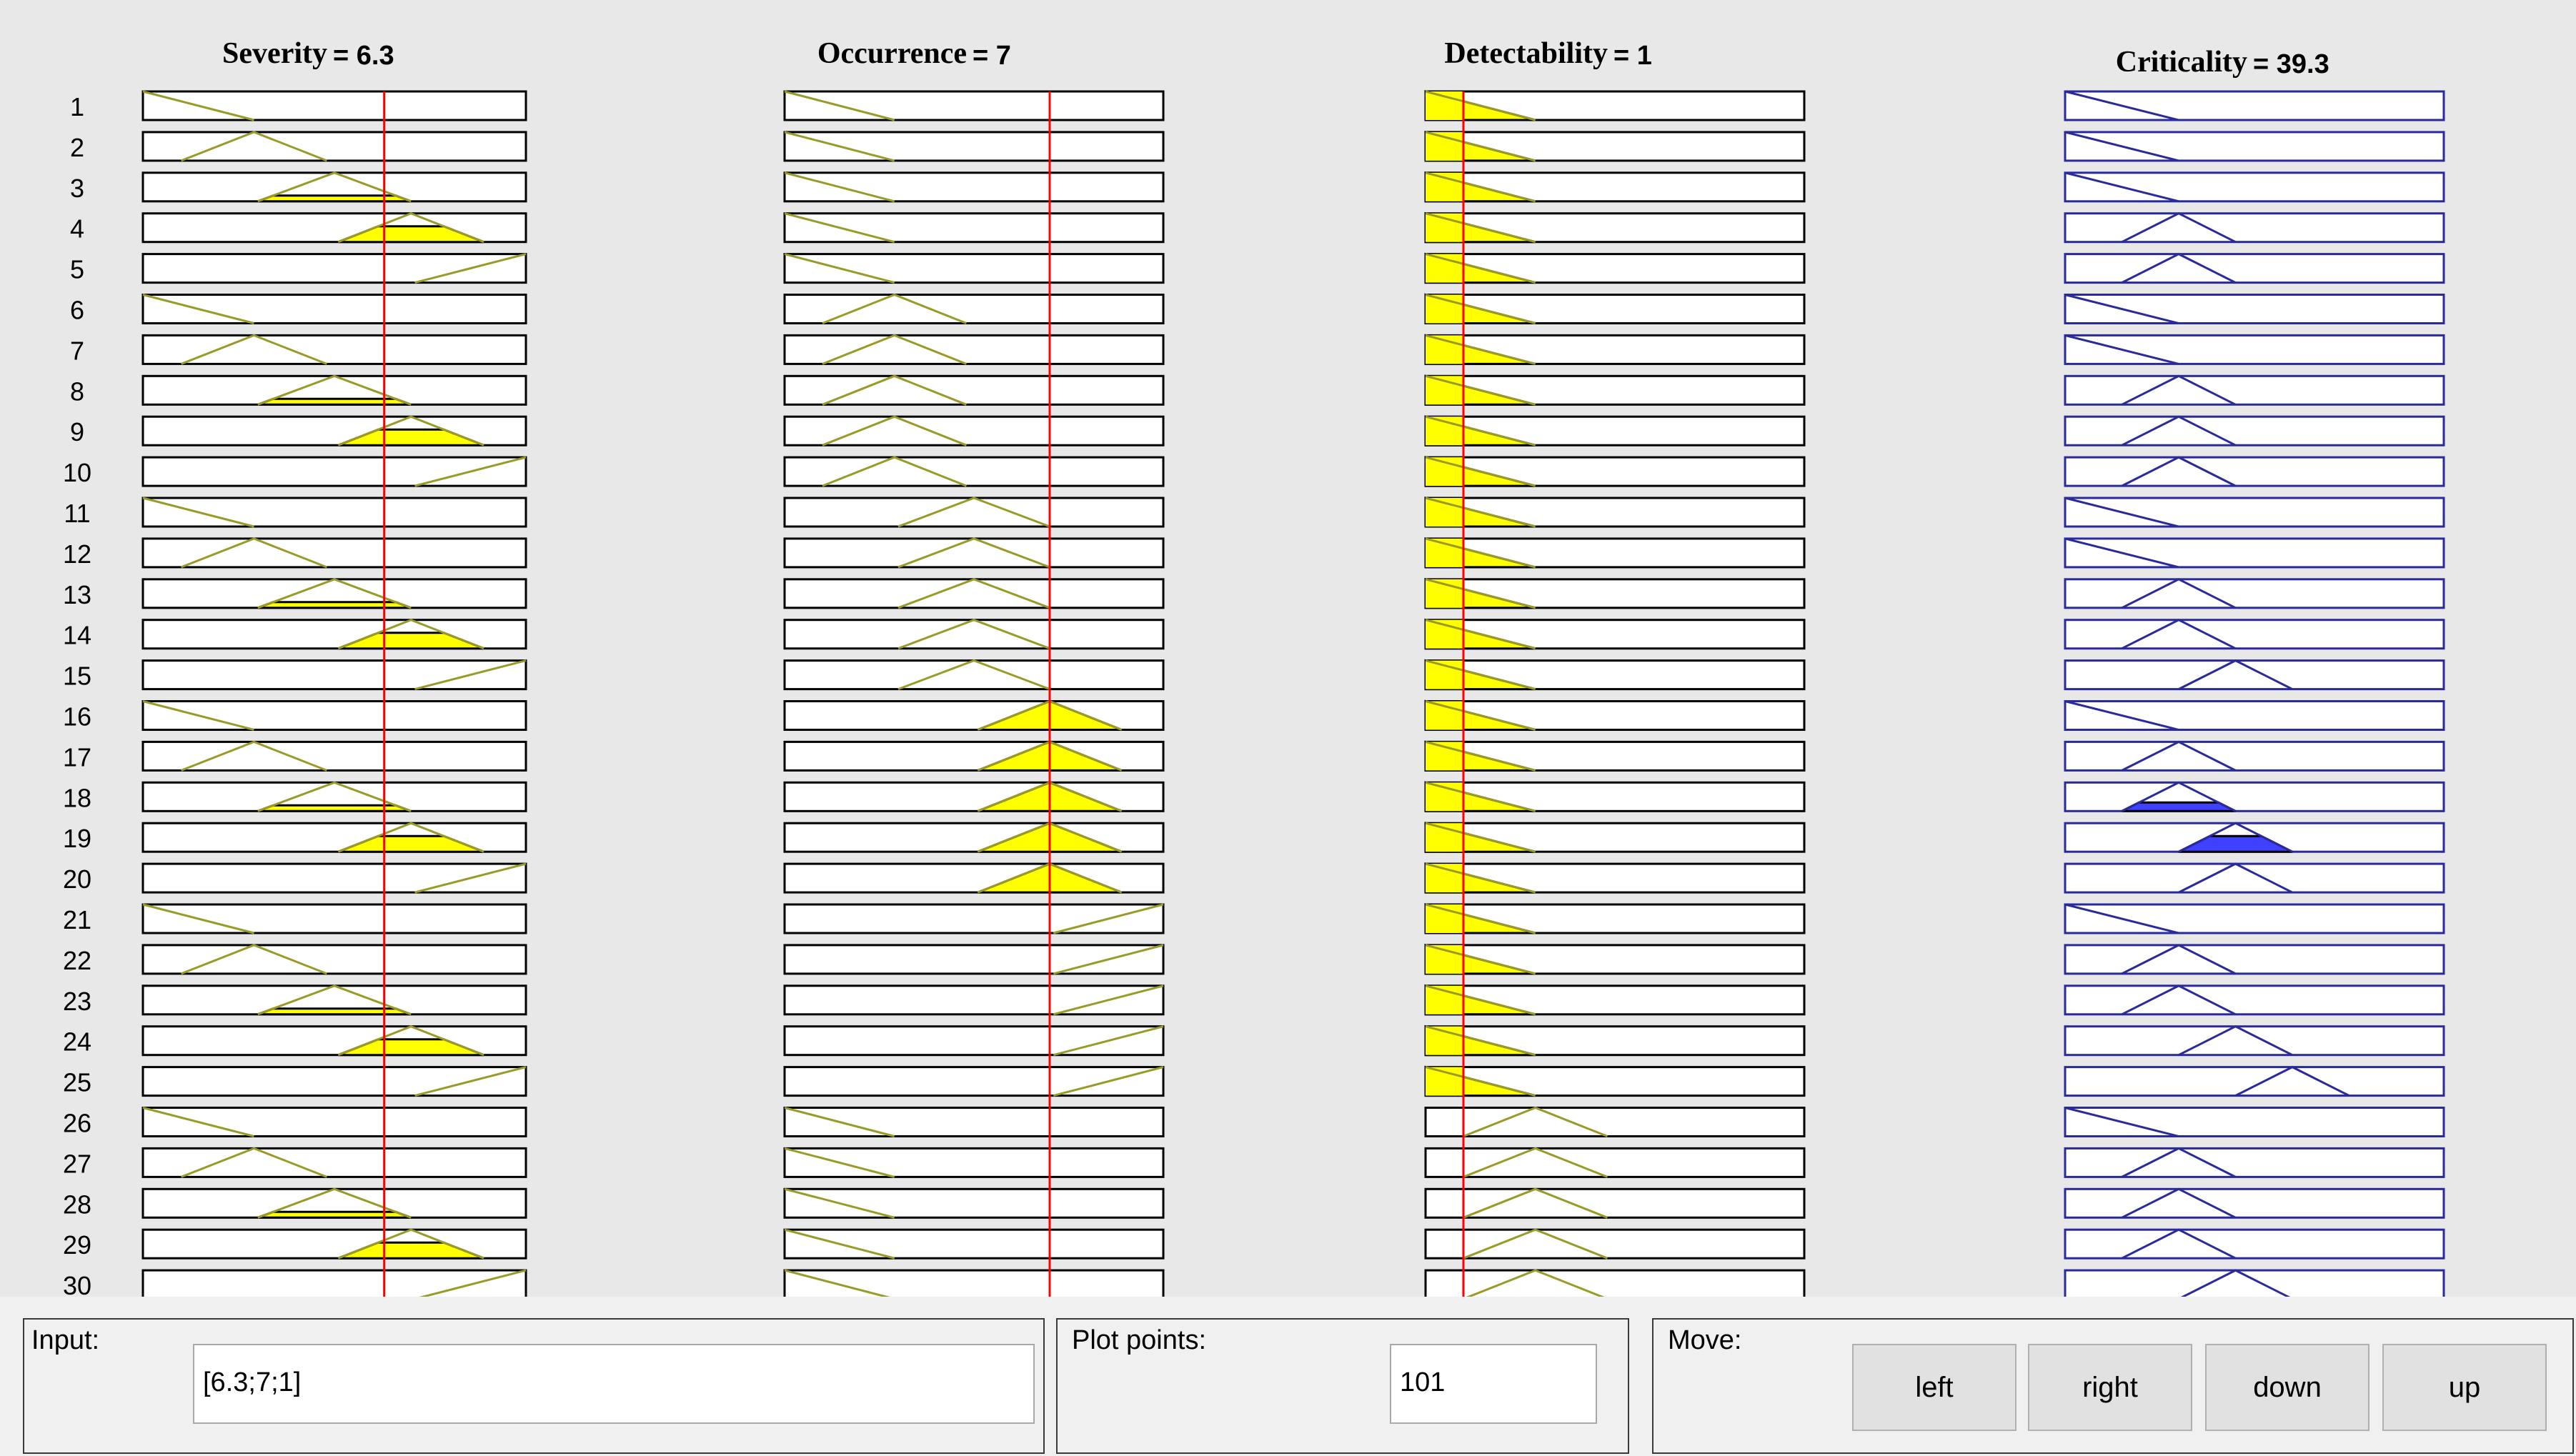 The image size is (2576, 1456). I want to click on move-down-button: down, so click(2287, 1387).